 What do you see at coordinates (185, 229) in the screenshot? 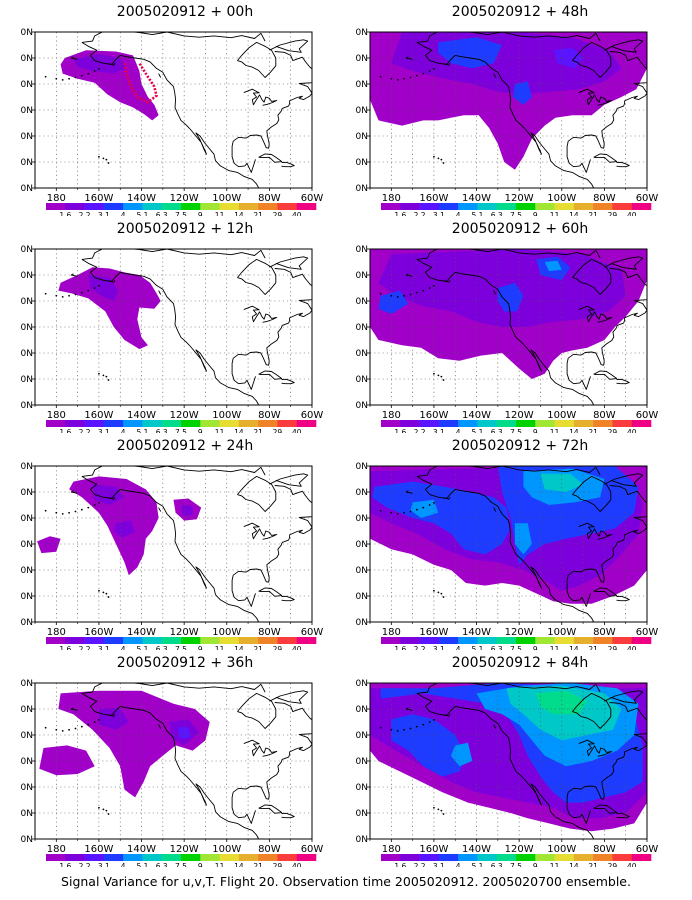
I see `panel-title: 2005020912 + 12h` at bounding box center [185, 229].